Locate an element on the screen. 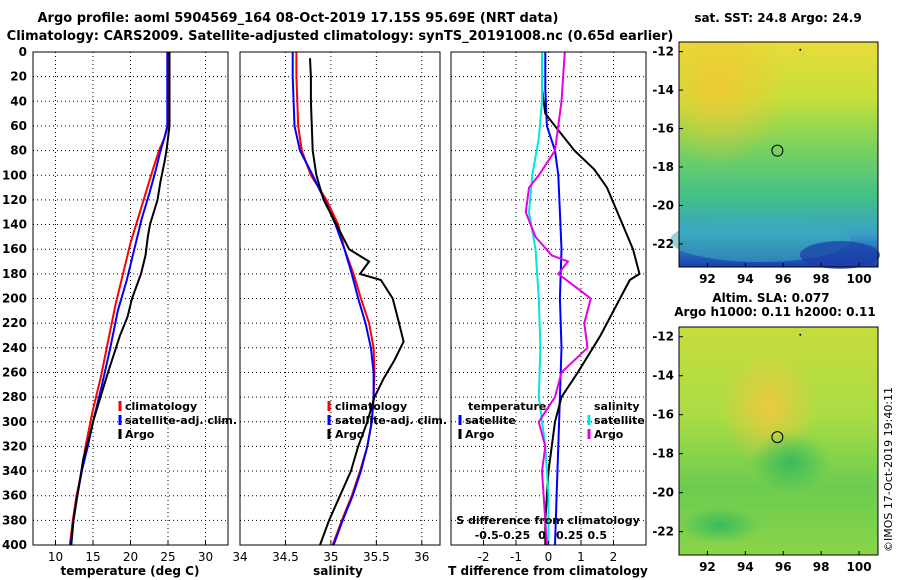  legend-diff-salinity-title: salinity is located at coordinates (617, 406).